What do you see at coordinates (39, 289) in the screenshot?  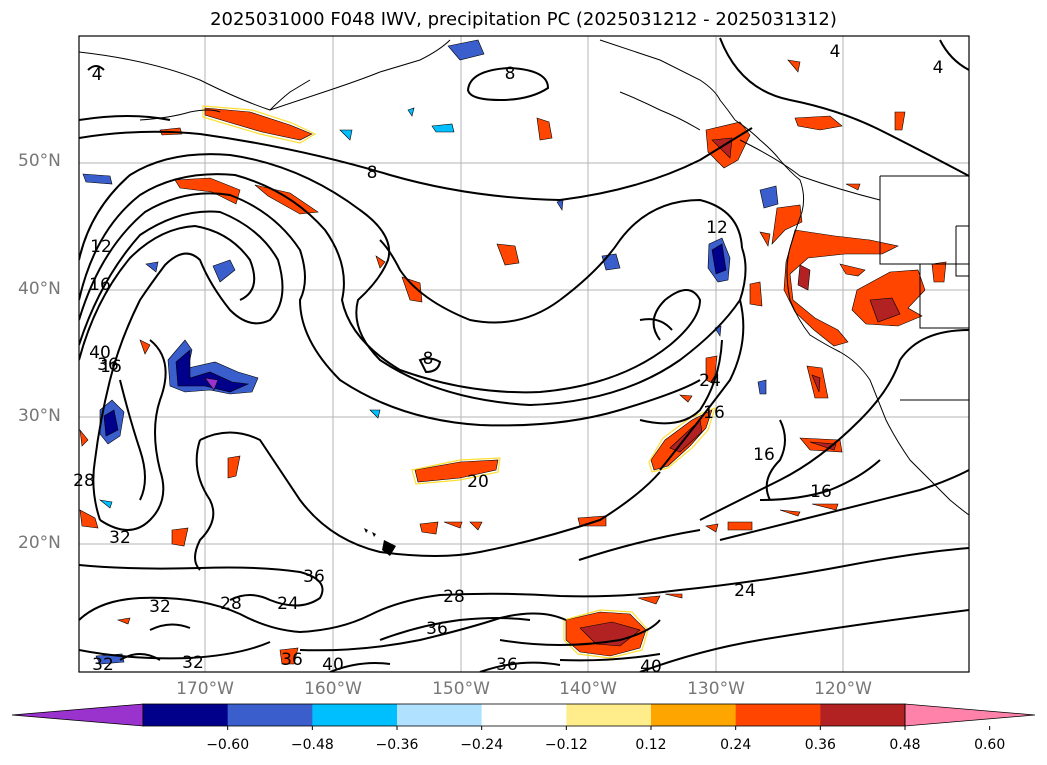 I see `lat-label-40n: 40°N` at bounding box center [39, 289].